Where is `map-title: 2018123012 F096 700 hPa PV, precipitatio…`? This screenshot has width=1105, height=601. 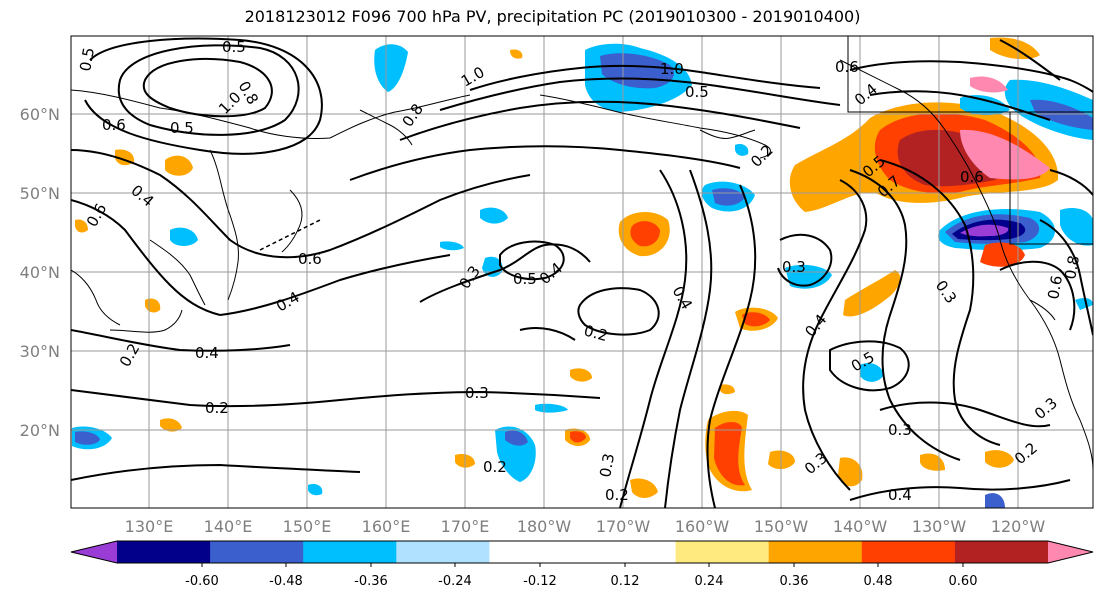
map-title: 2018123012 F096 700 hPa PV, precipitatio… is located at coordinates (552, 16).